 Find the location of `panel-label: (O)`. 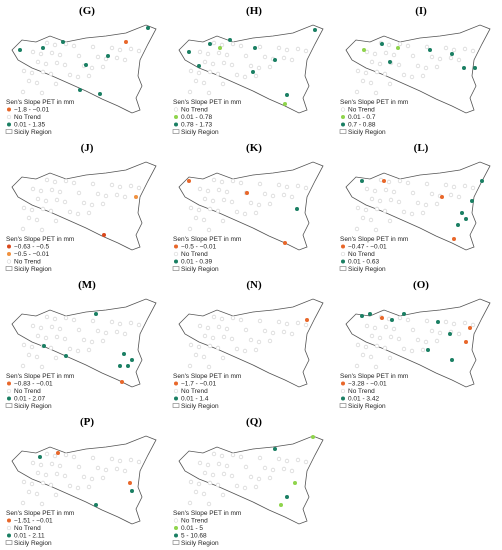

panel-label: (O) is located at coordinates (421, 285).